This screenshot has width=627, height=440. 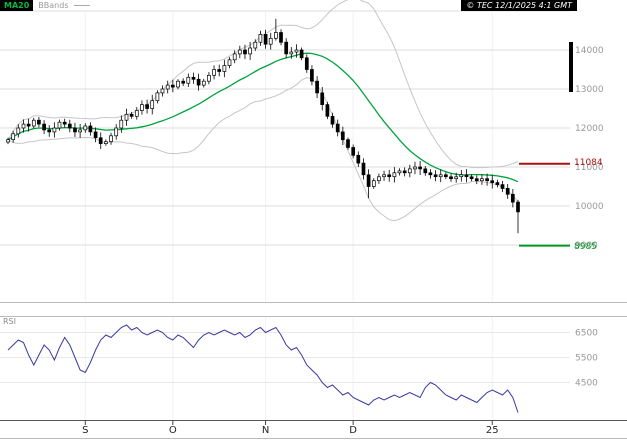 I want to click on price-tick-label-12000: 12000, so click(x=589, y=129).